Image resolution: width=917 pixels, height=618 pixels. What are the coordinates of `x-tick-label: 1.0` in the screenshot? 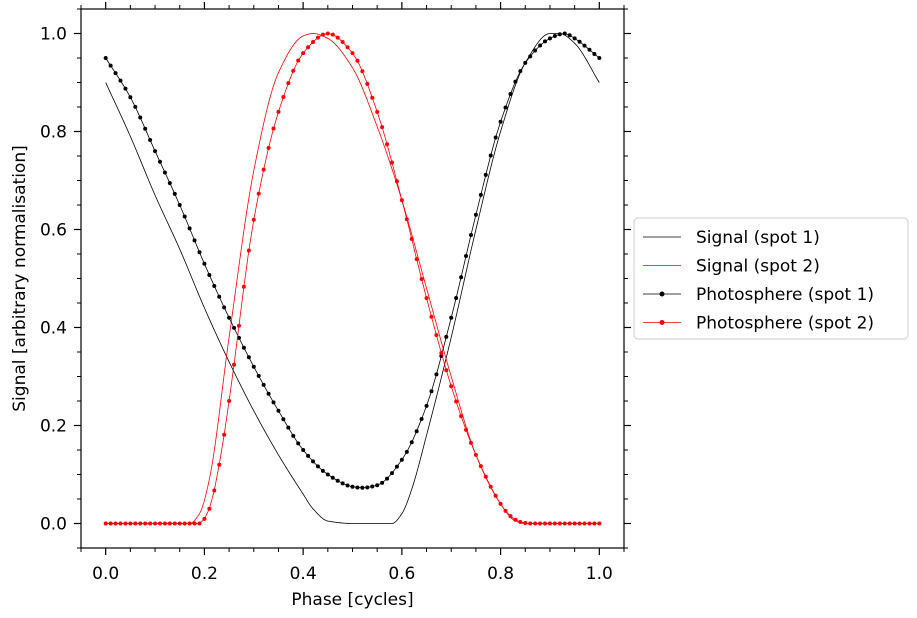 It's located at (599, 574).